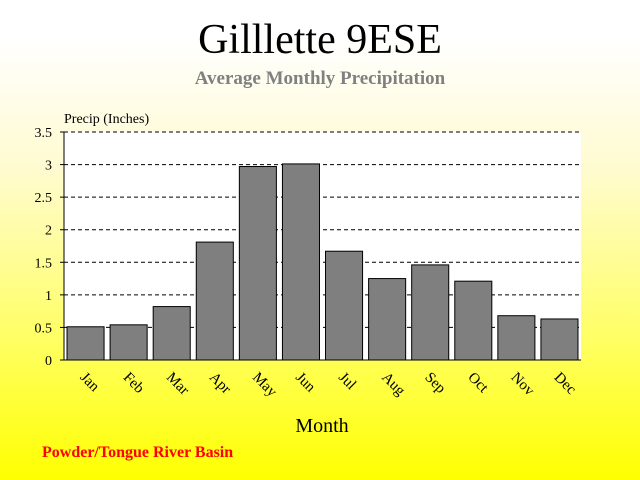 This screenshot has height=480, width=640. I want to click on y-tick-label: 1.5, so click(44, 263).